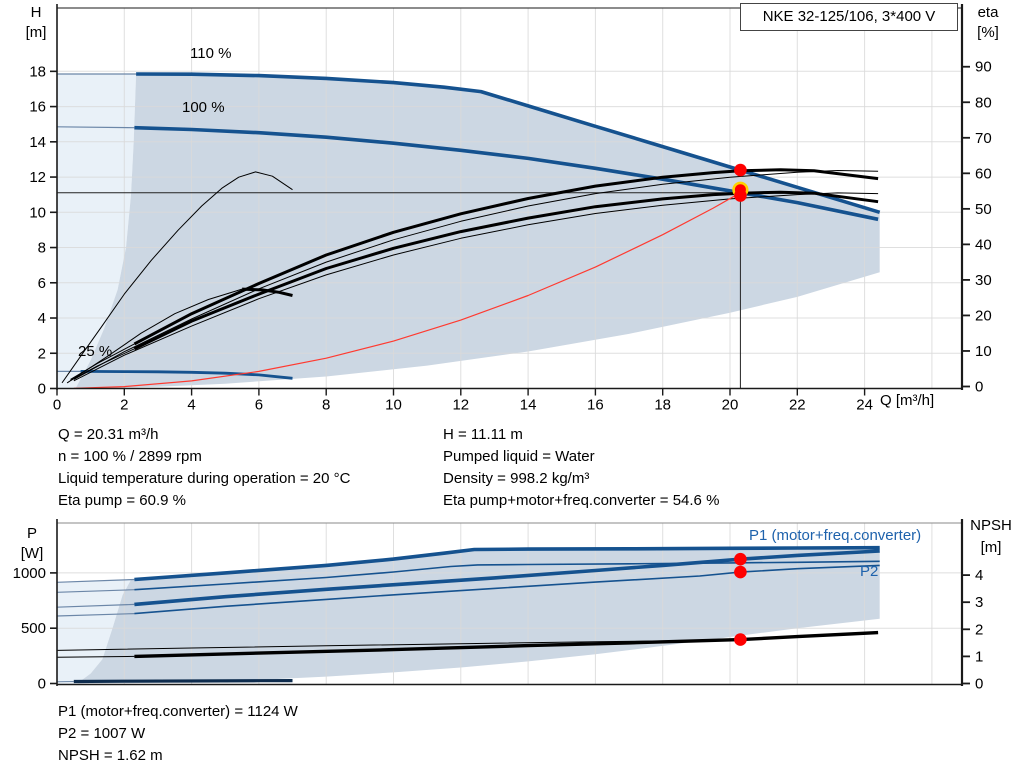  What do you see at coordinates (740, 572) in the screenshot?
I see `p2-dot-marker` at bounding box center [740, 572].